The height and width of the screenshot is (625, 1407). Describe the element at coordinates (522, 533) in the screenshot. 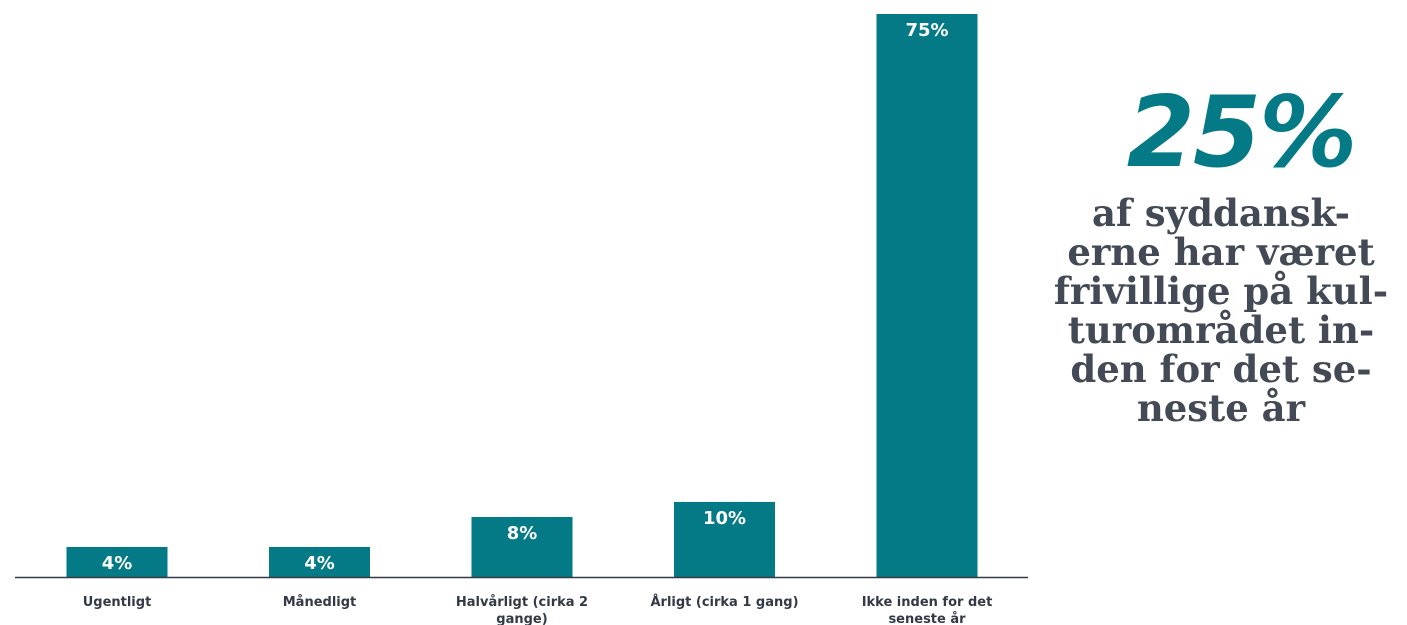

I see `bar-value-label: 8%` at that location.